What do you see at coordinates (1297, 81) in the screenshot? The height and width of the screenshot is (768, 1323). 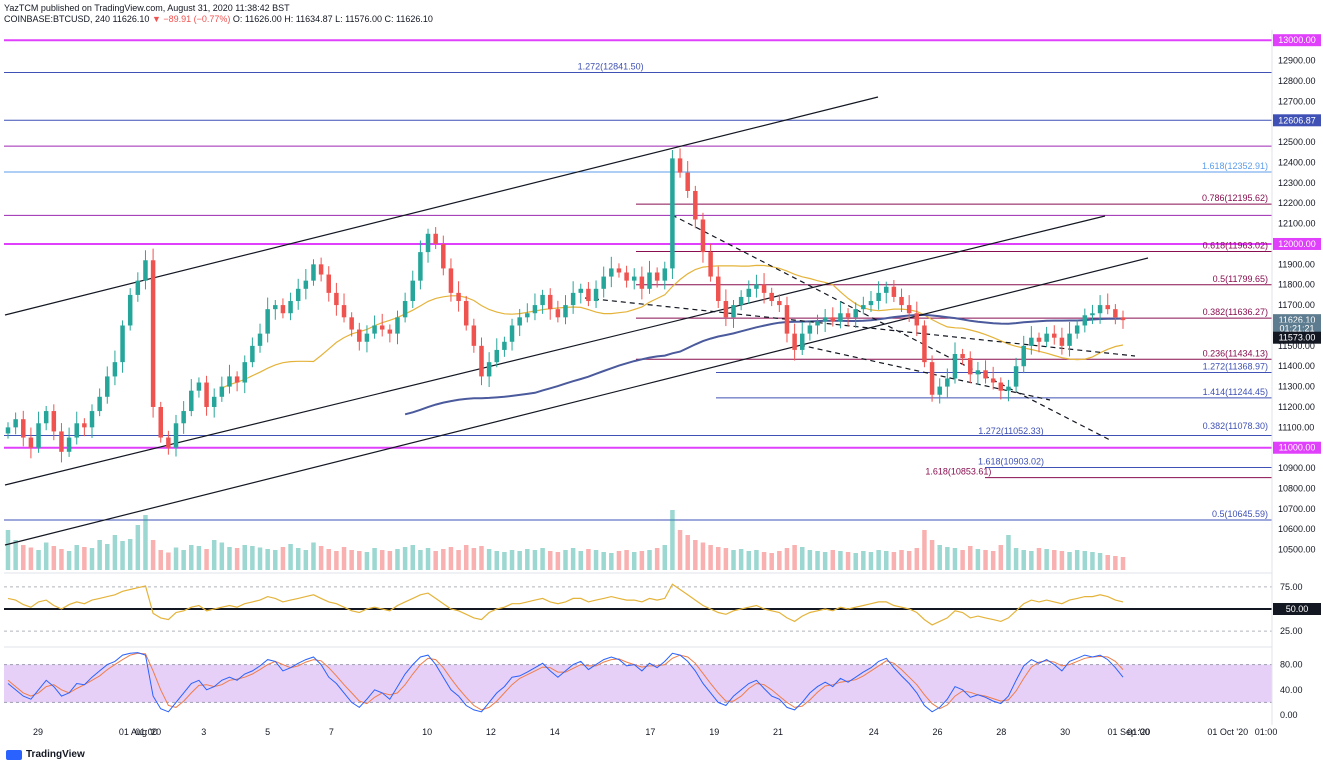 I see `price-tick-label: 12800.00` at bounding box center [1297, 81].